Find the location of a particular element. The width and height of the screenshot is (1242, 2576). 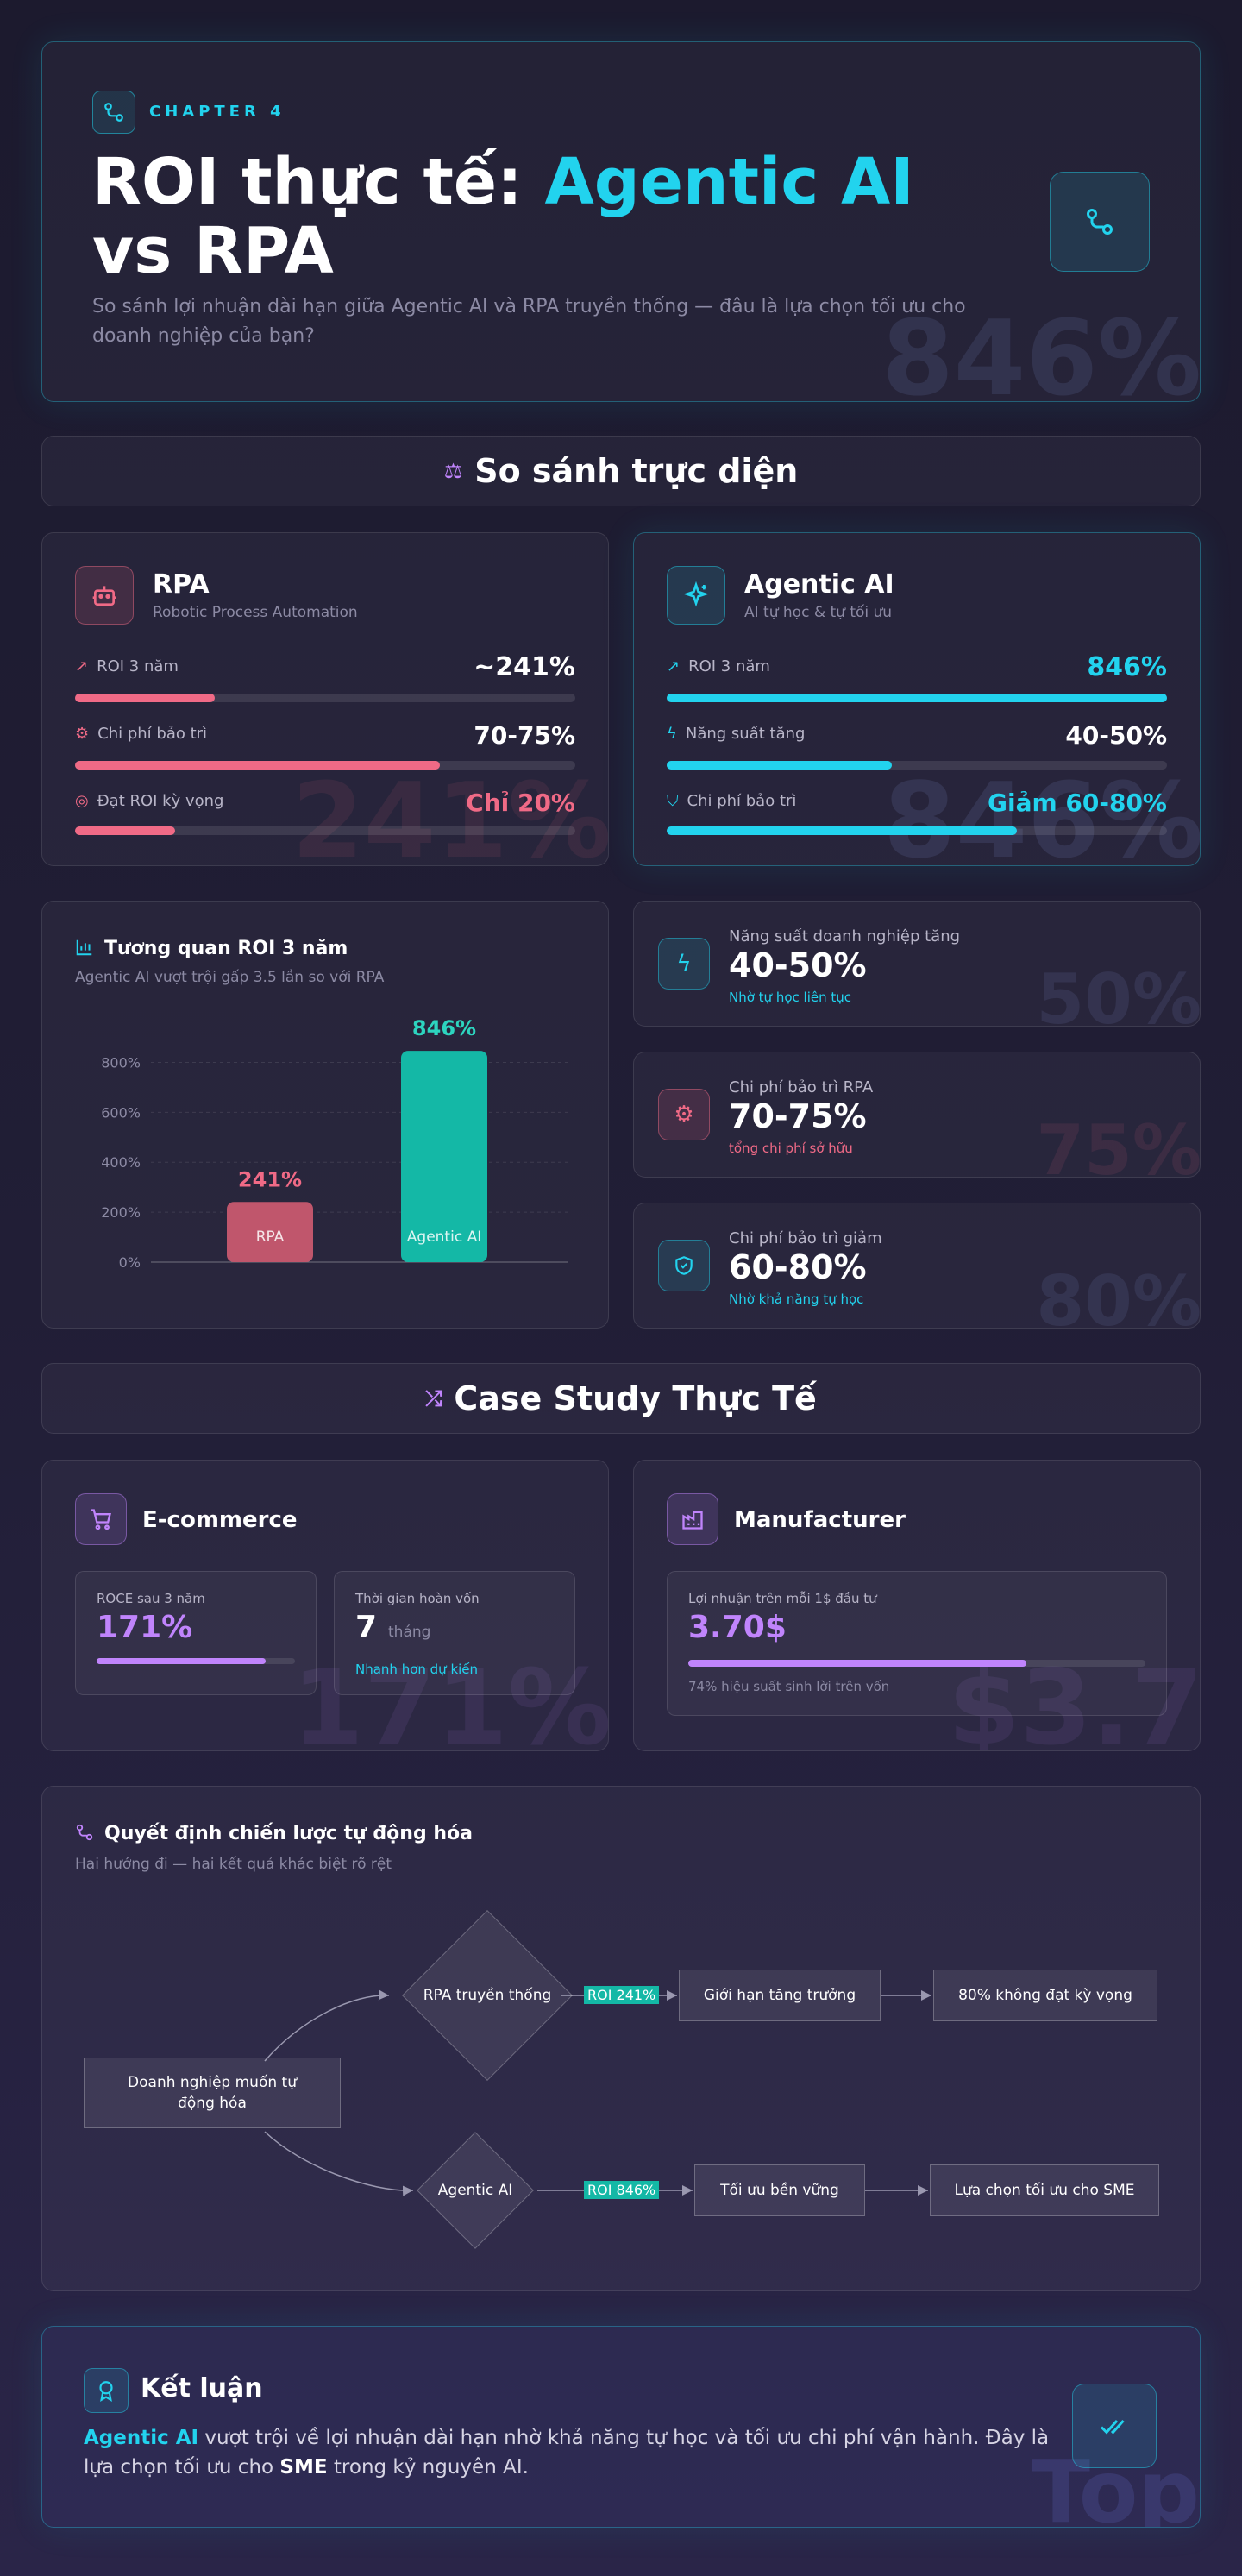

conclusion-bold: SME is located at coordinates (303, 2467).